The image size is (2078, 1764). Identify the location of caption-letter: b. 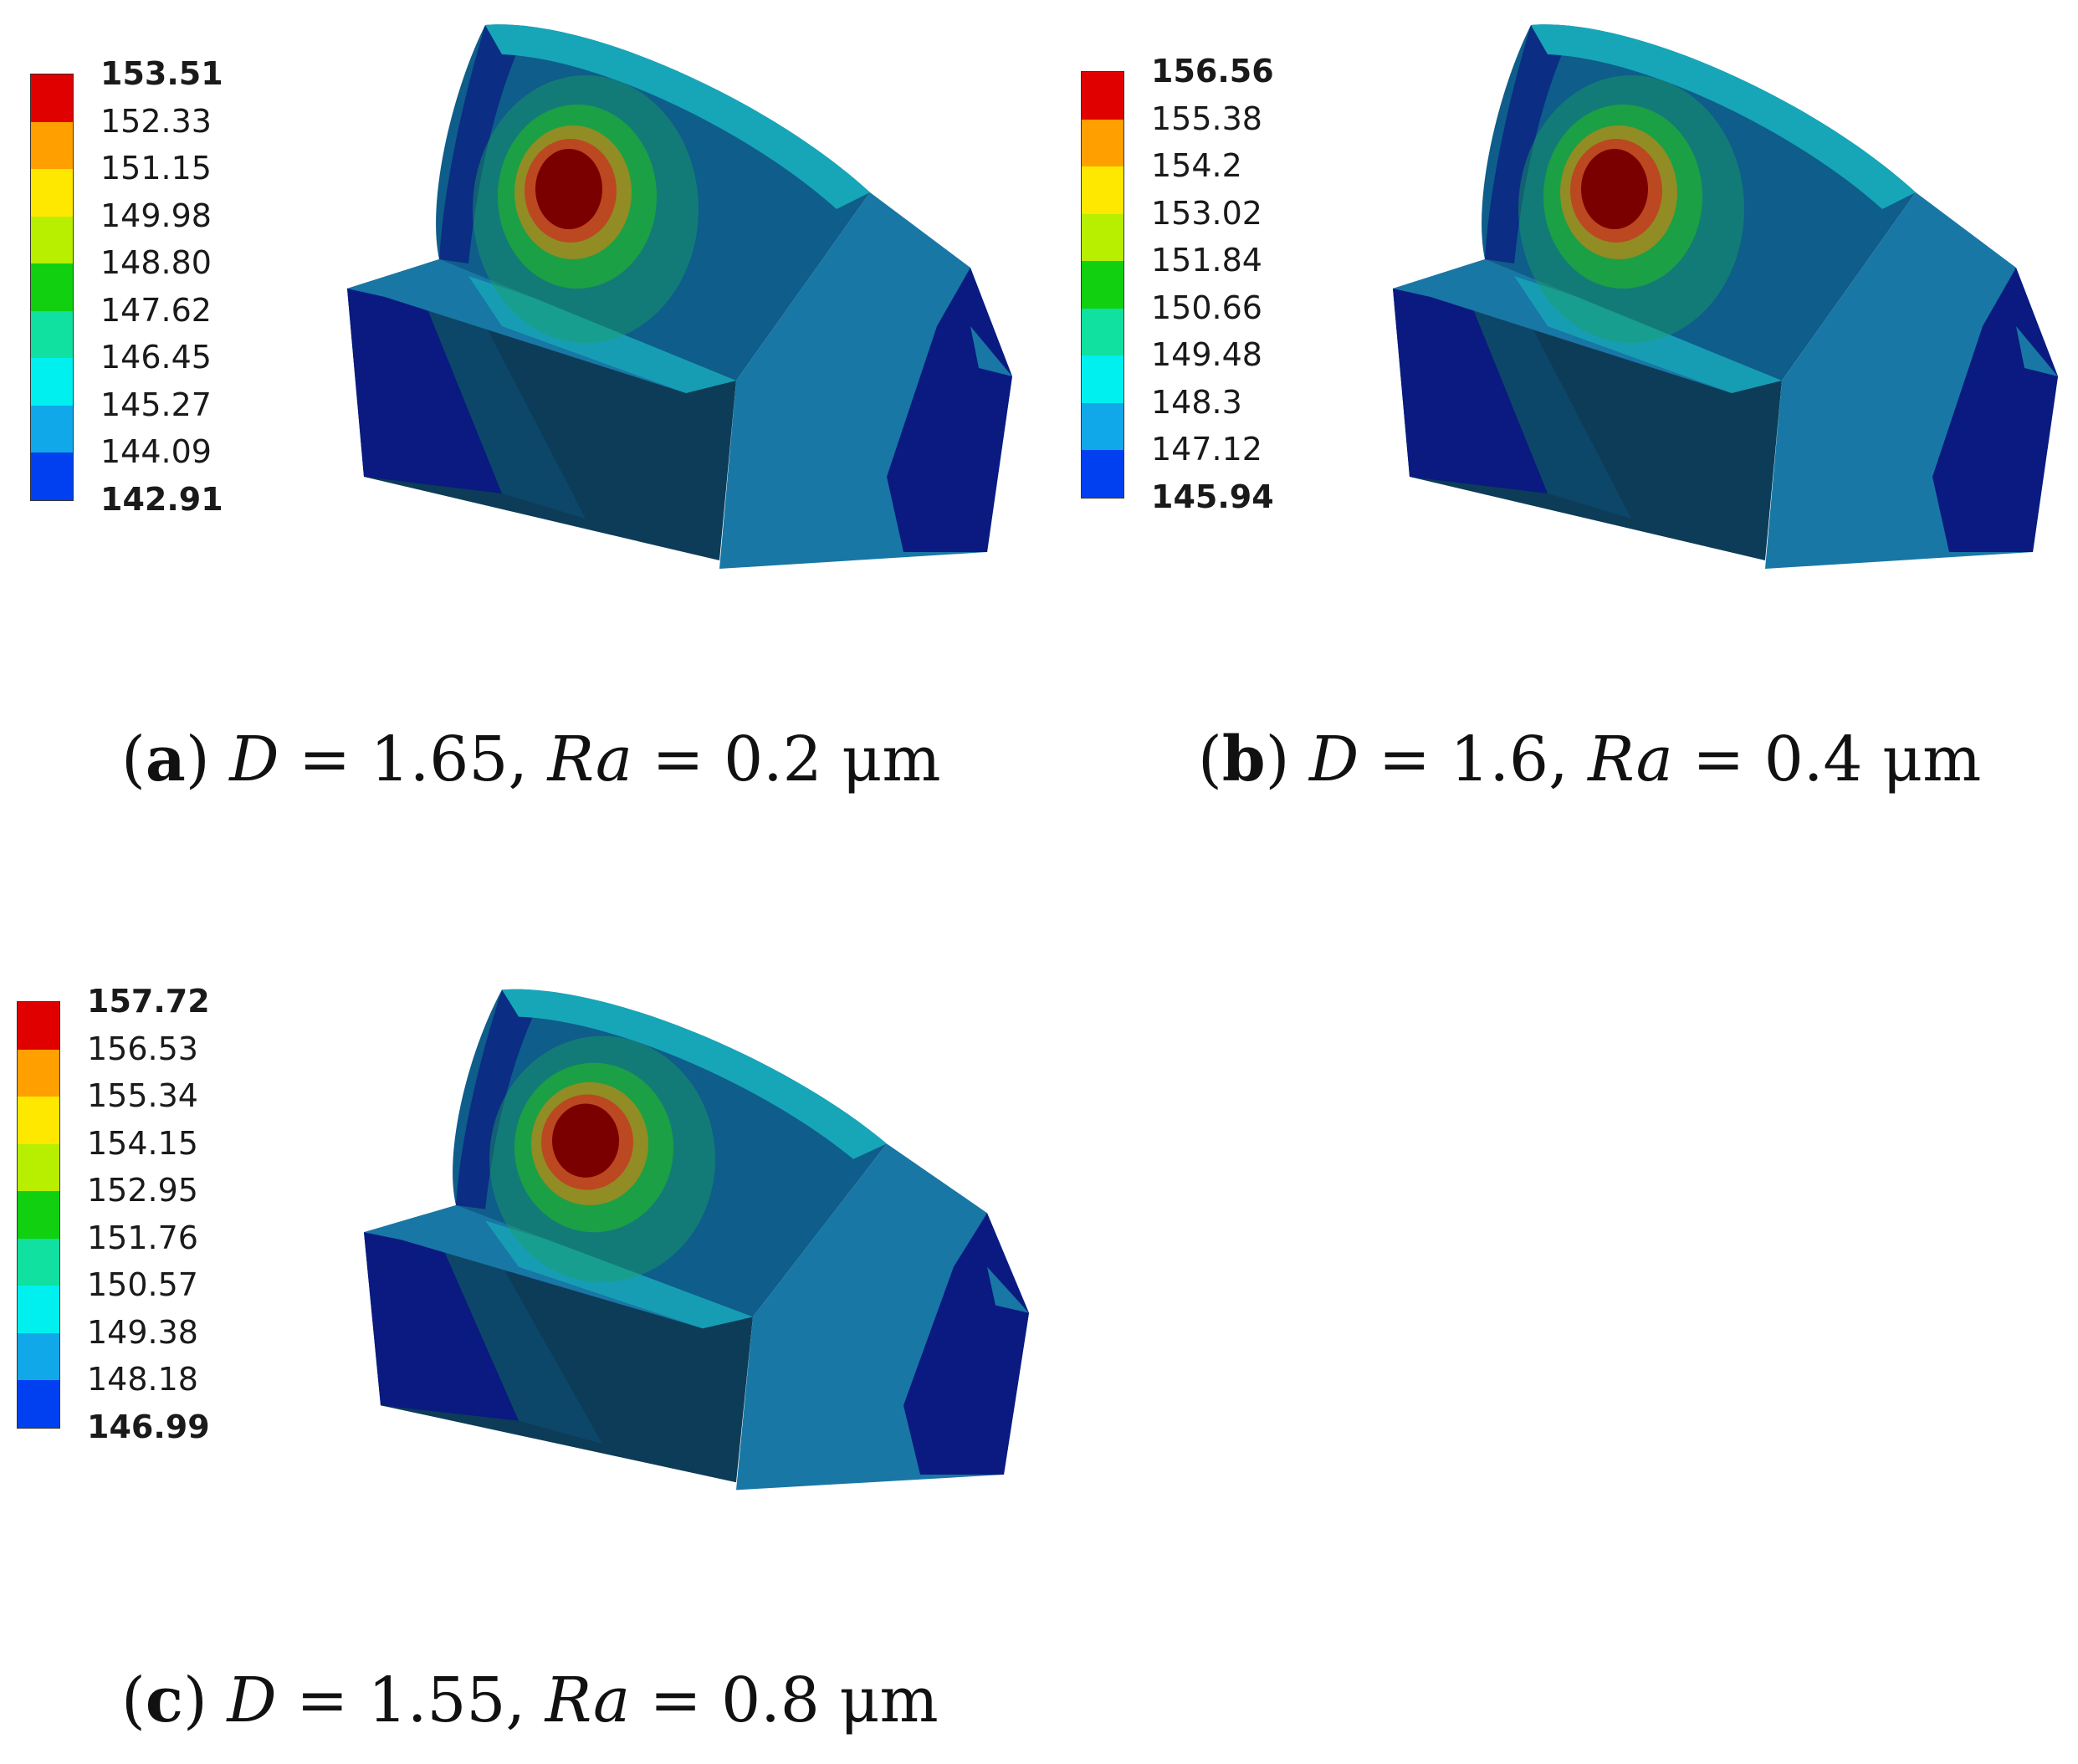
(1244, 759).